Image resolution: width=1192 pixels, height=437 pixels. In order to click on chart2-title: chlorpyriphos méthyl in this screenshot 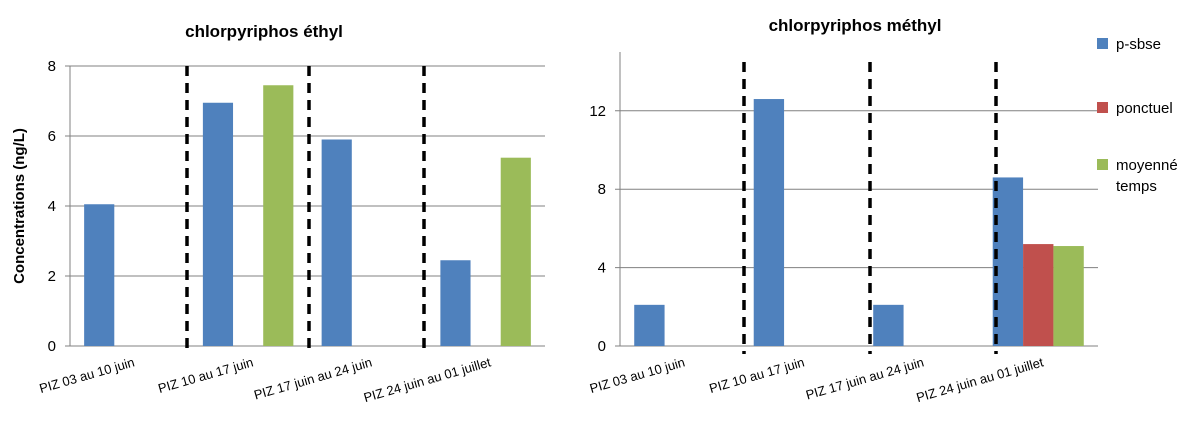, I will do `click(855, 25)`.